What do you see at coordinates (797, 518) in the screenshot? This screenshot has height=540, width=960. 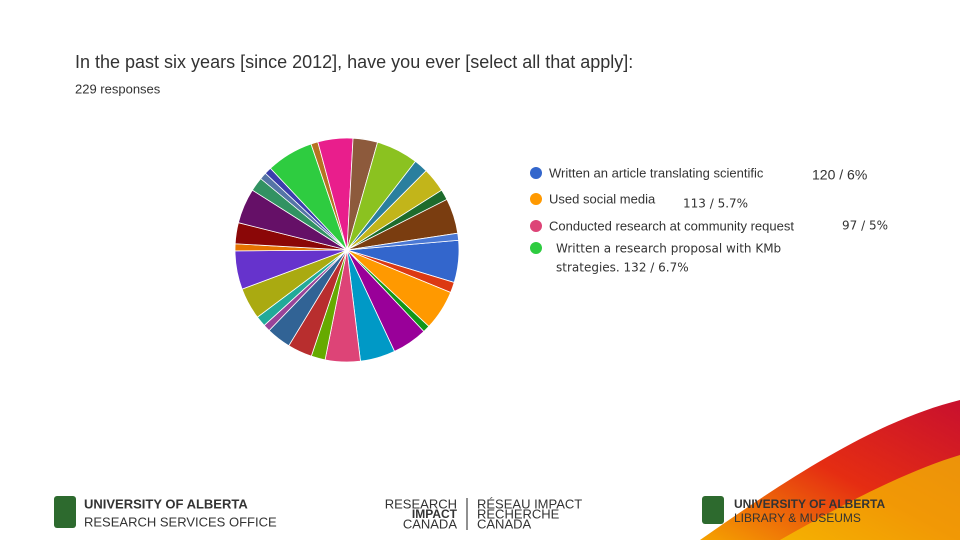 I see `footer-text: LIBRARY & MUSEUMS` at bounding box center [797, 518].